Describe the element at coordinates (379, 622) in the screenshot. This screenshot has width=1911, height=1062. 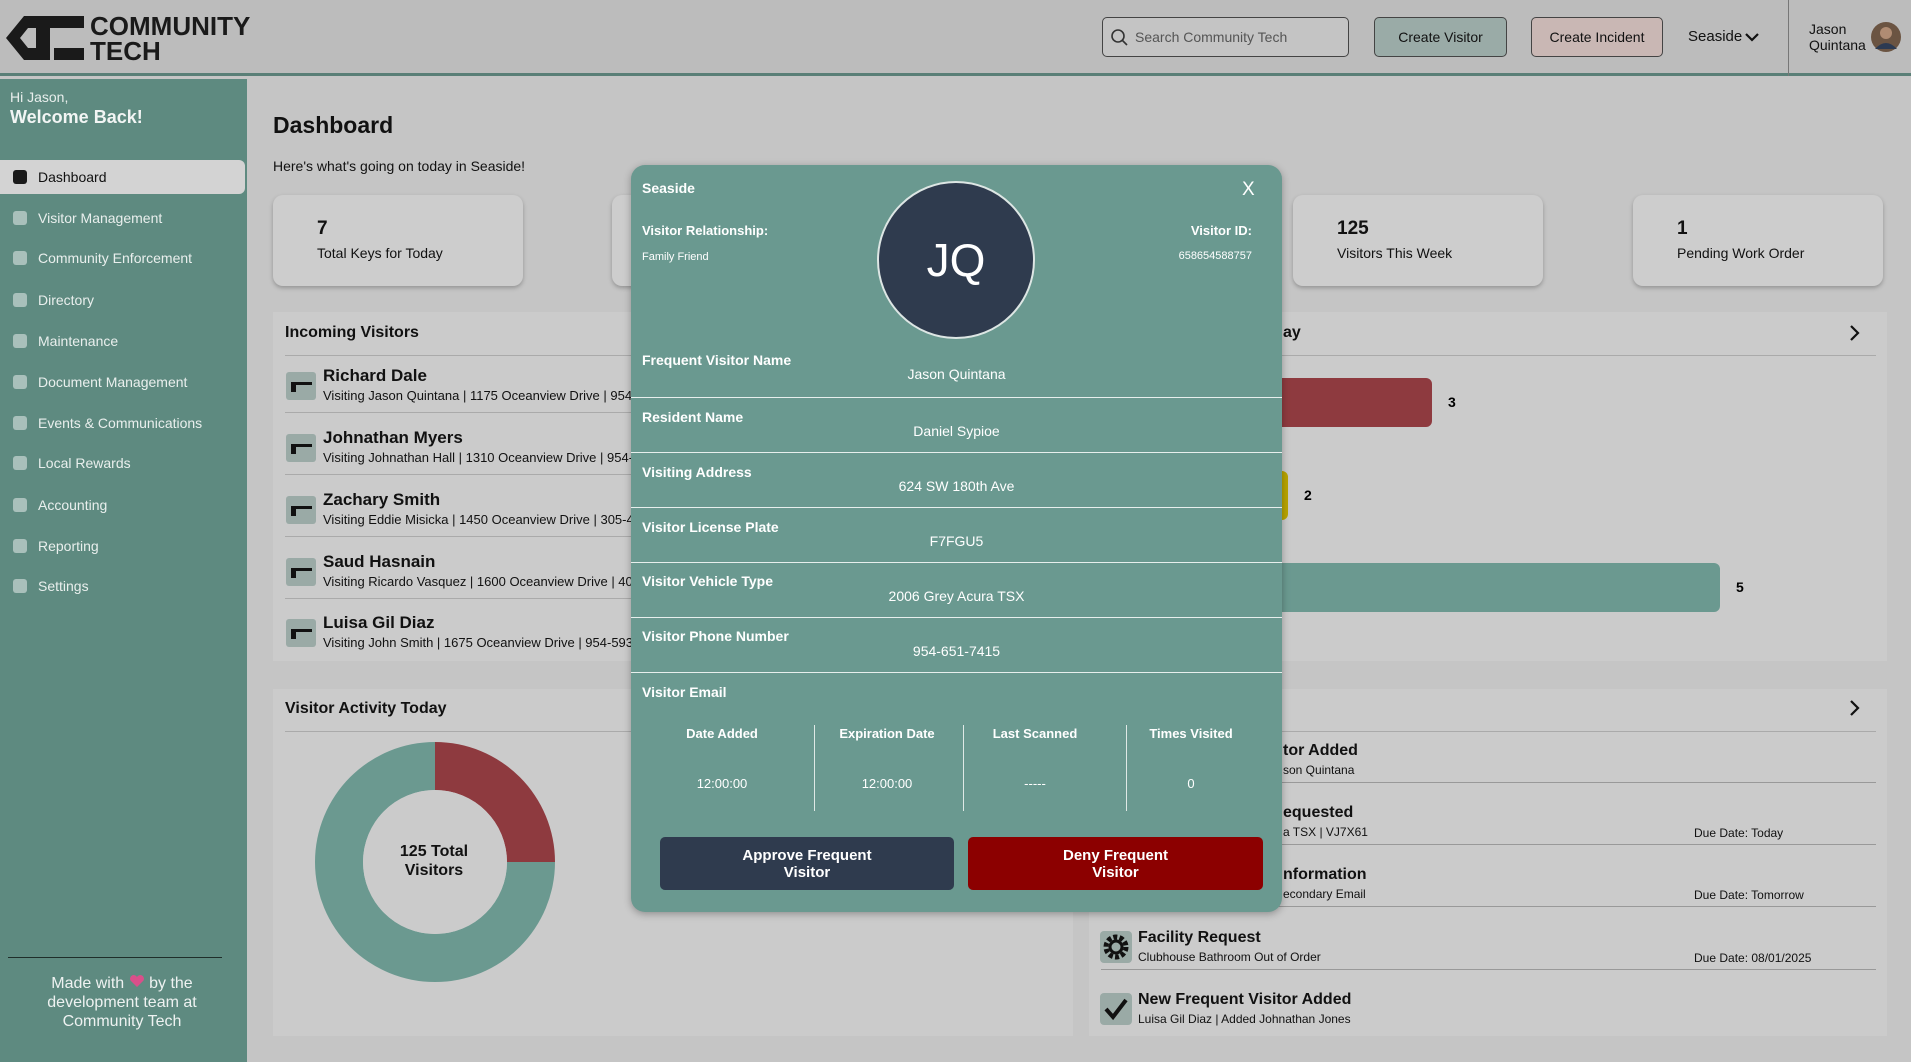
I see `visitor-name: Luisa Gil Diaz` at that location.